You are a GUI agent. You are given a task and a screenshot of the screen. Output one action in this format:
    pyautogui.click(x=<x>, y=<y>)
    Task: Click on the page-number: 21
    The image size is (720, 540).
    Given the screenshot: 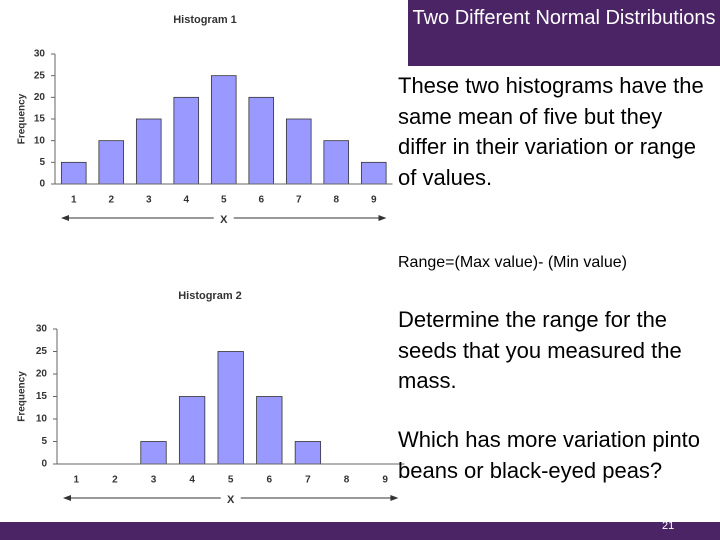 What is the action you would take?
    pyautogui.click(x=668, y=526)
    